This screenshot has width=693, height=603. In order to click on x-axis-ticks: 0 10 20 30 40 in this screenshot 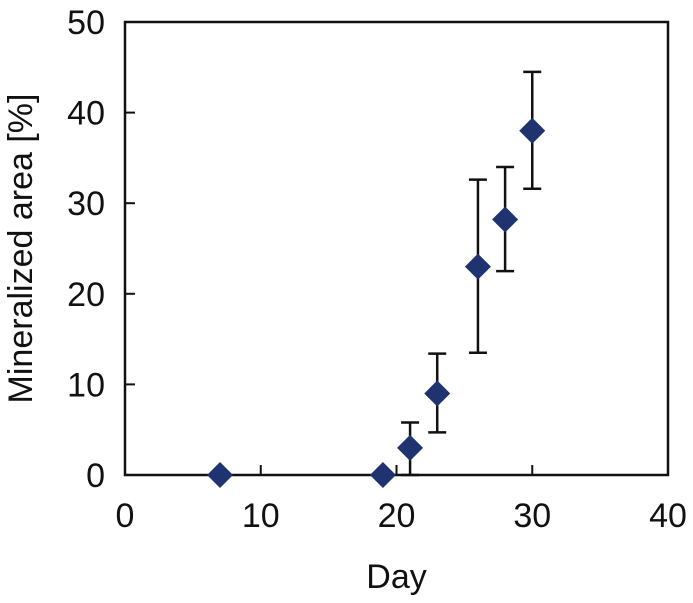, I will do `click(401, 500)`.